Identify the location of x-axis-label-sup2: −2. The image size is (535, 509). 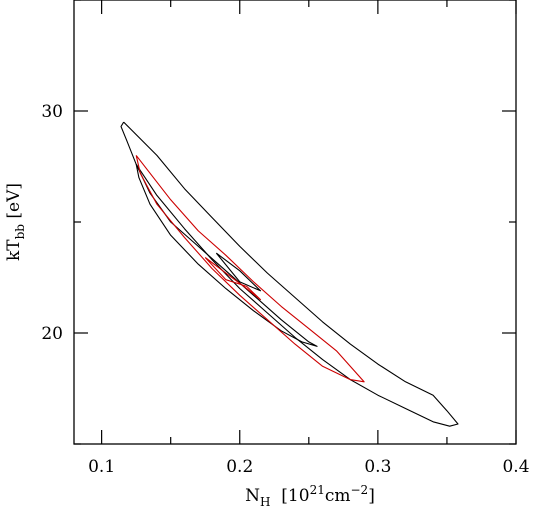
(360, 490).